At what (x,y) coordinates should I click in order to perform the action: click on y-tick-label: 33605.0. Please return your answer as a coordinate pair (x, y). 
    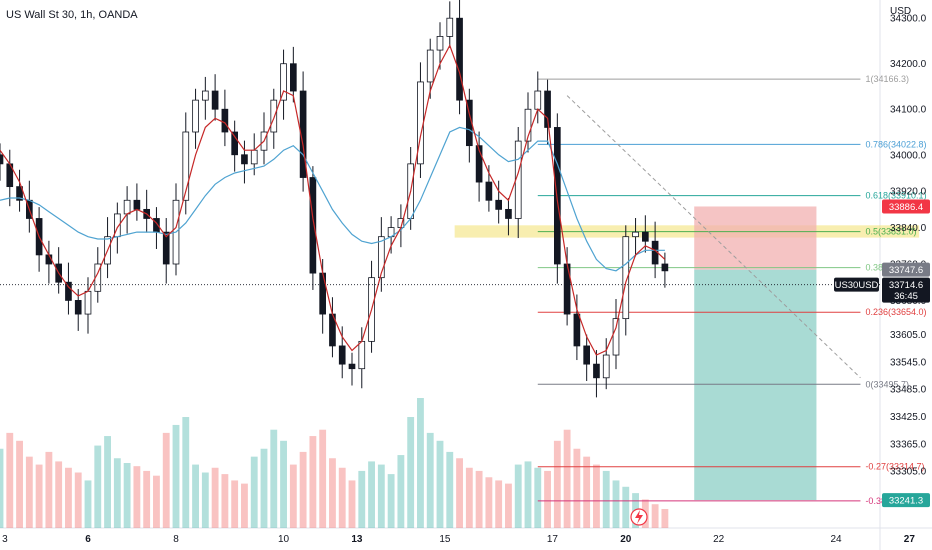
    Looking at the image, I should click on (908, 335).